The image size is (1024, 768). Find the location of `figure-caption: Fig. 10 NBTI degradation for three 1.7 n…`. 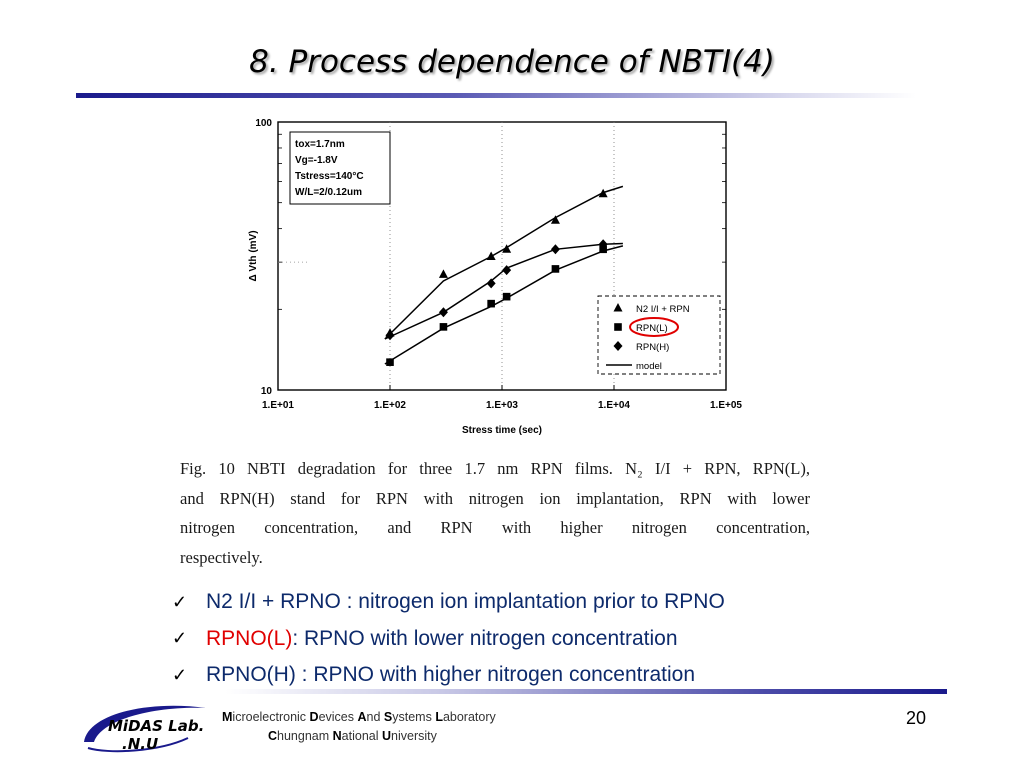

figure-caption: Fig. 10 NBTI degradation for three 1.7 n… is located at coordinates (495, 513).